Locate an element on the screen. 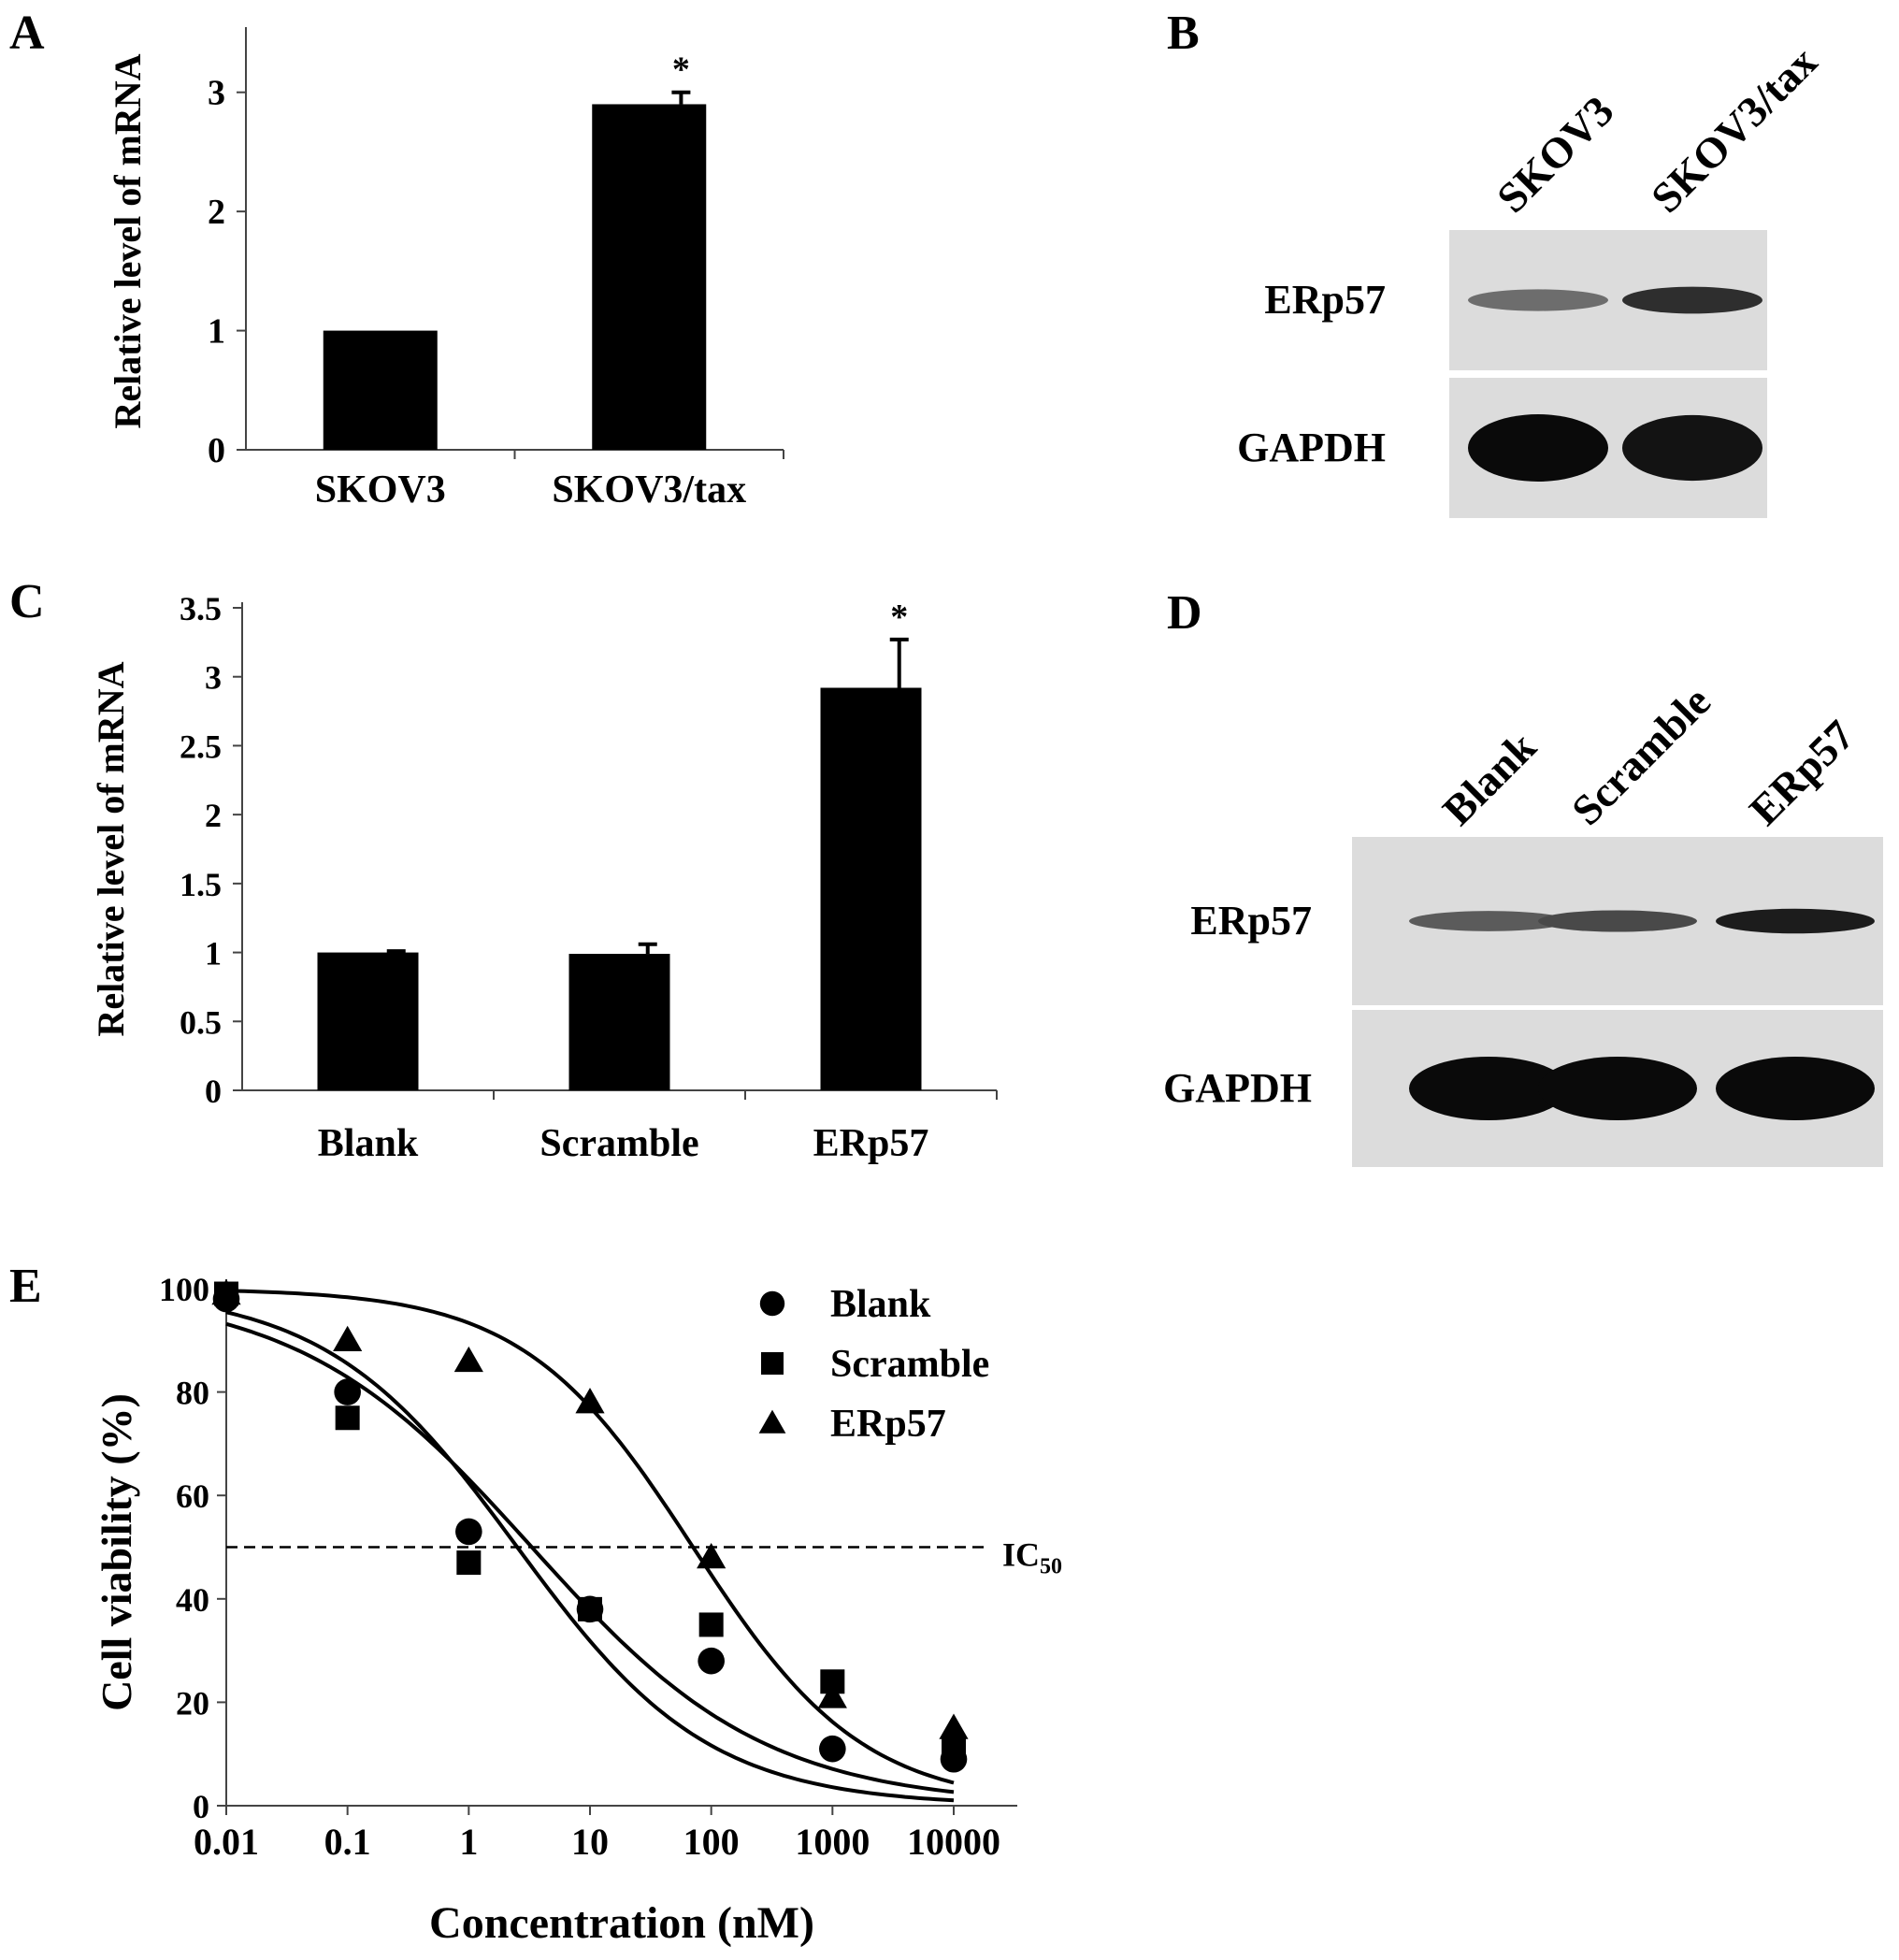  panel-letter-d: D is located at coordinates (1184, 613).